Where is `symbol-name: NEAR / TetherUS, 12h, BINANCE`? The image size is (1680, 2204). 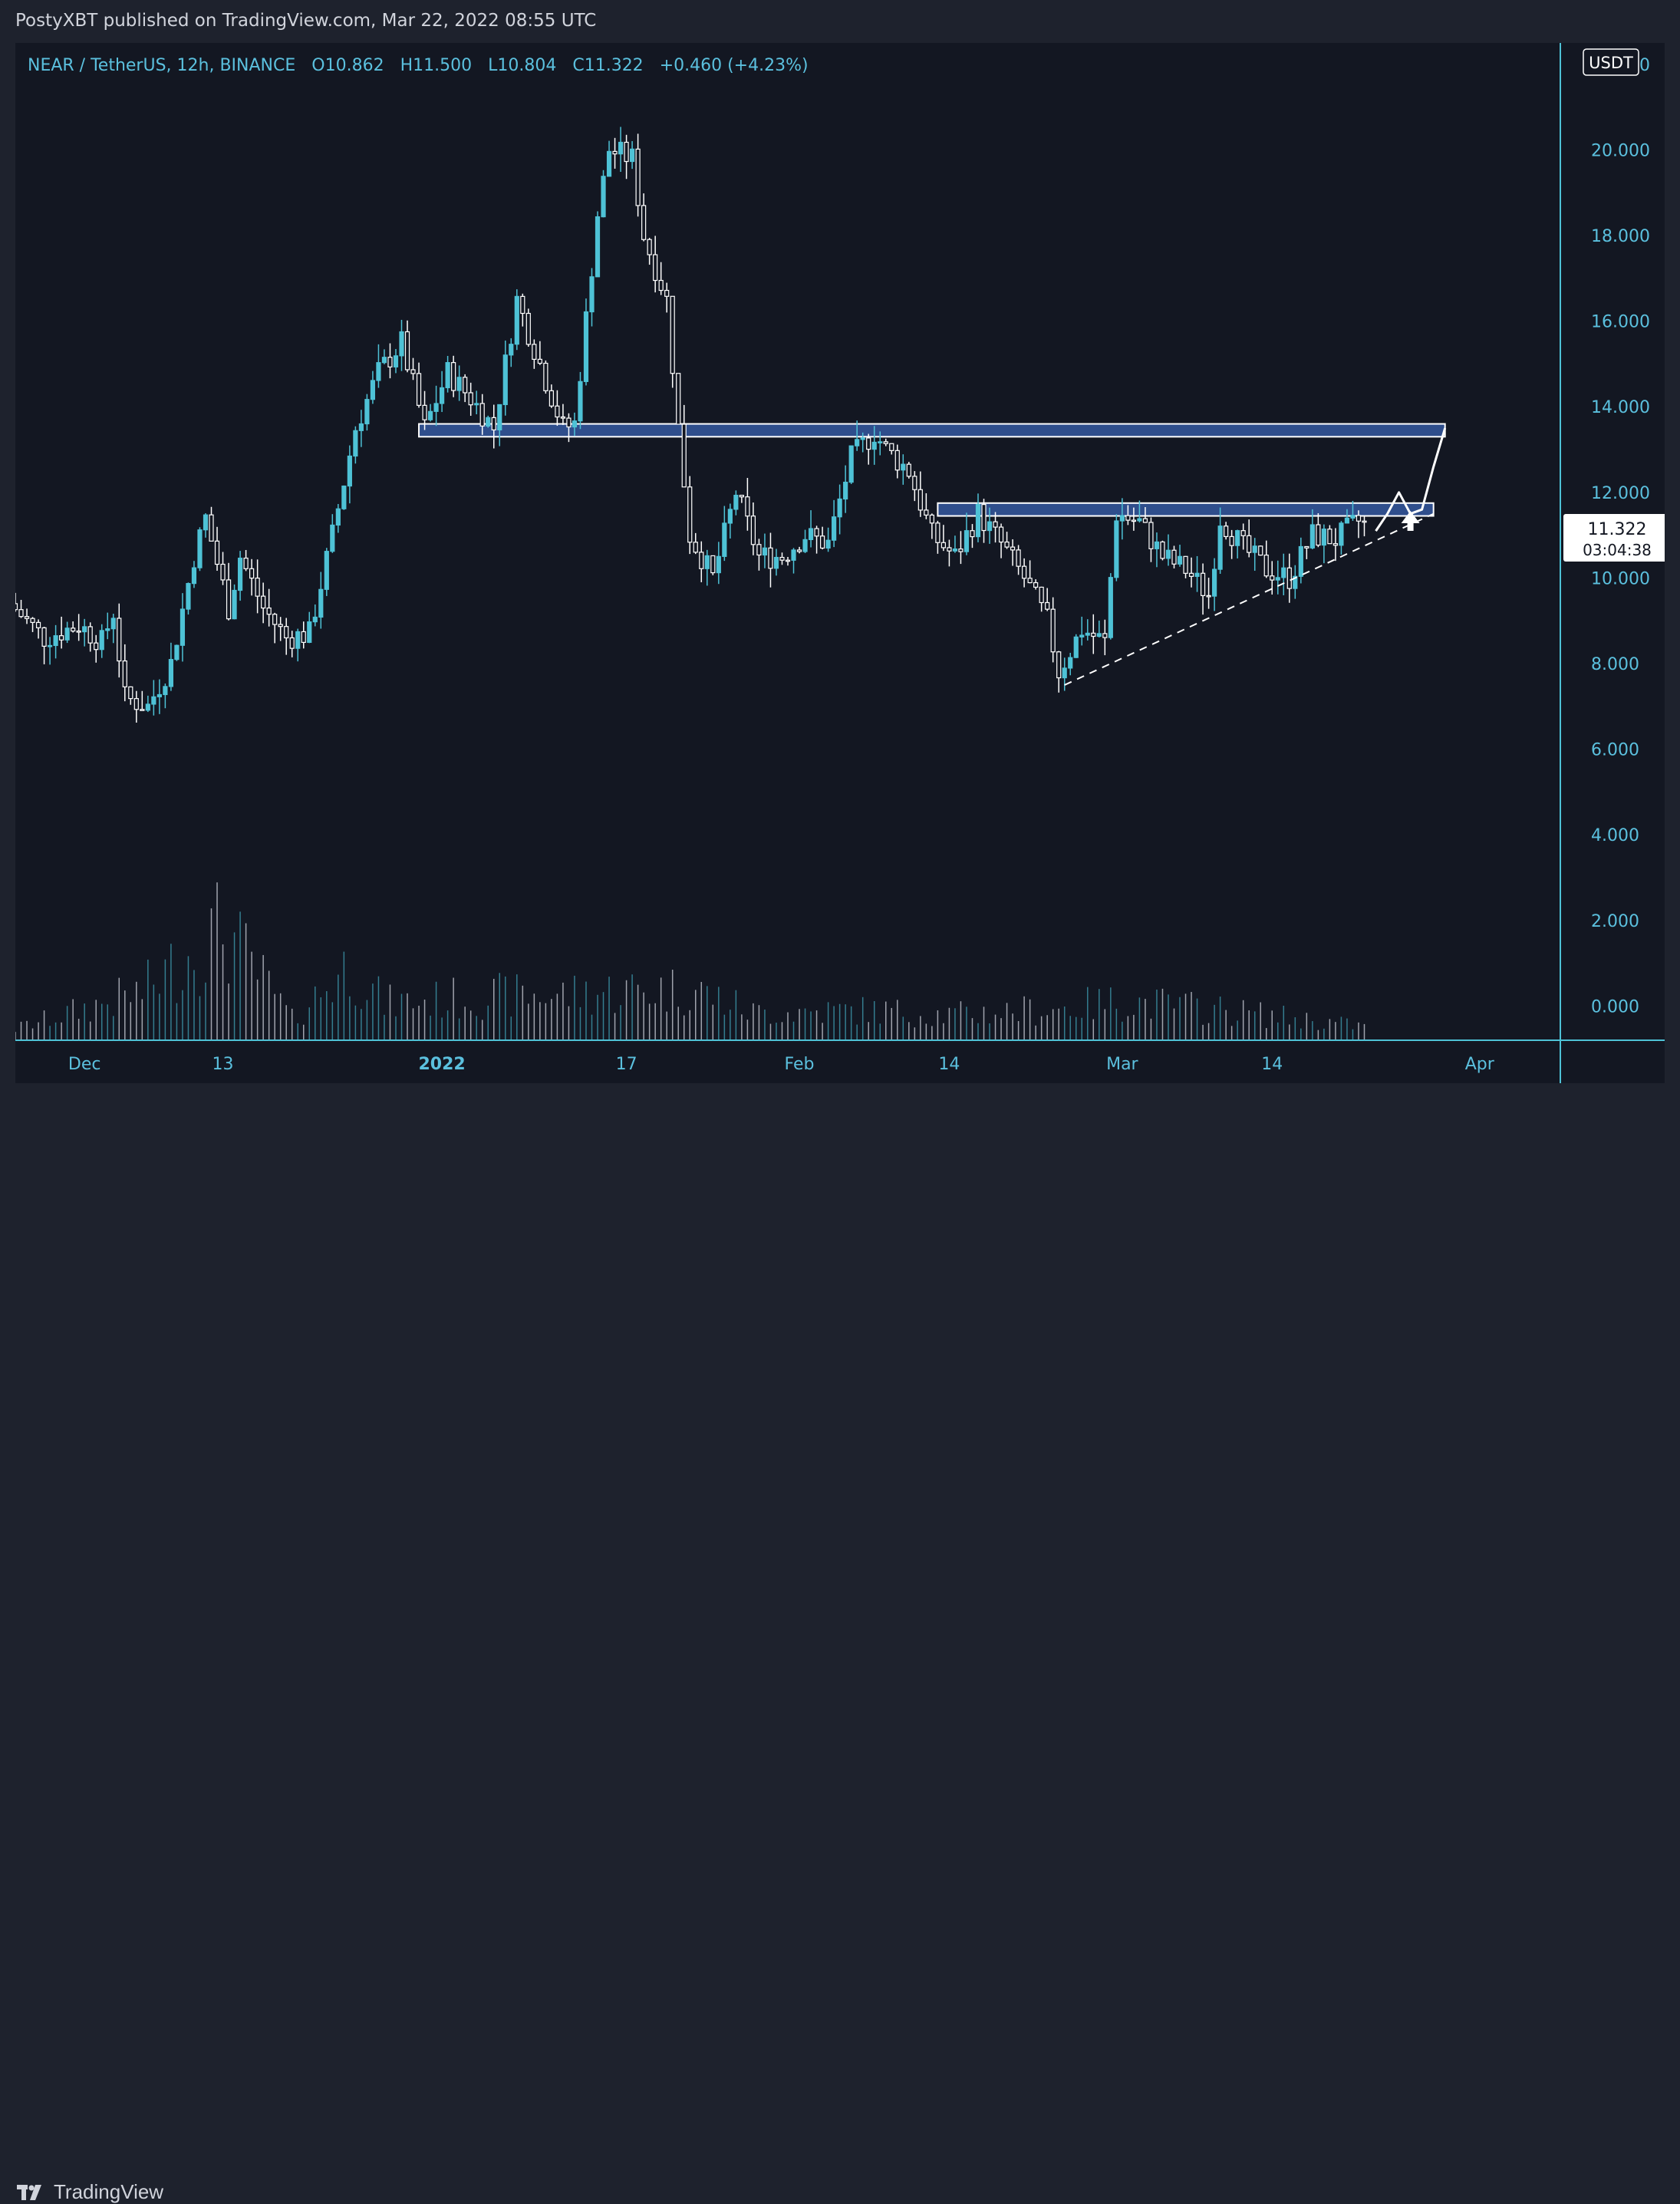 symbol-name: NEAR / TetherUS, 12h, BINANCE is located at coordinates (161, 65).